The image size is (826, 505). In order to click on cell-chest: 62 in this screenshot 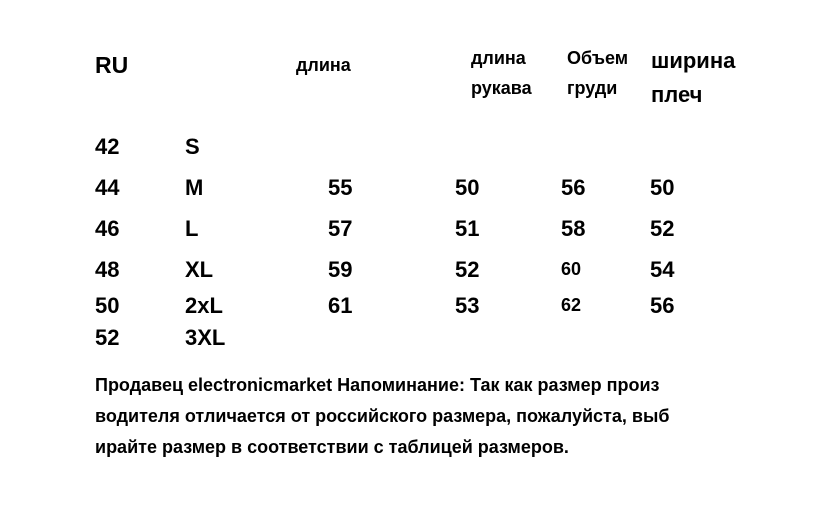, I will do `click(571, 305)`.